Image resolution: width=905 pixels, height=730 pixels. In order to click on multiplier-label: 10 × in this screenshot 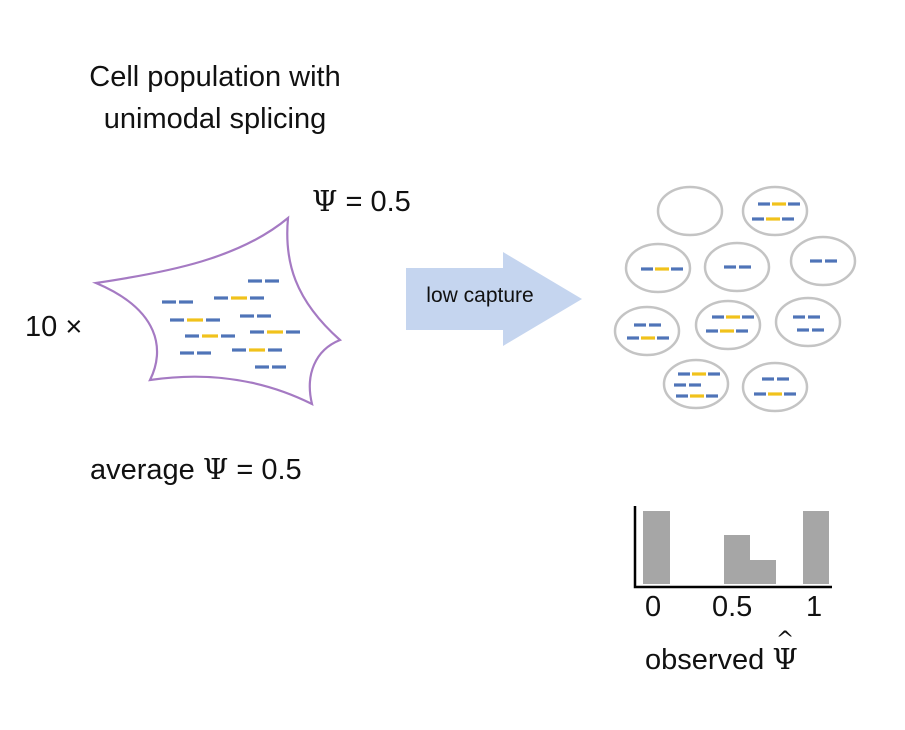, I will do `click(54, 327)`.